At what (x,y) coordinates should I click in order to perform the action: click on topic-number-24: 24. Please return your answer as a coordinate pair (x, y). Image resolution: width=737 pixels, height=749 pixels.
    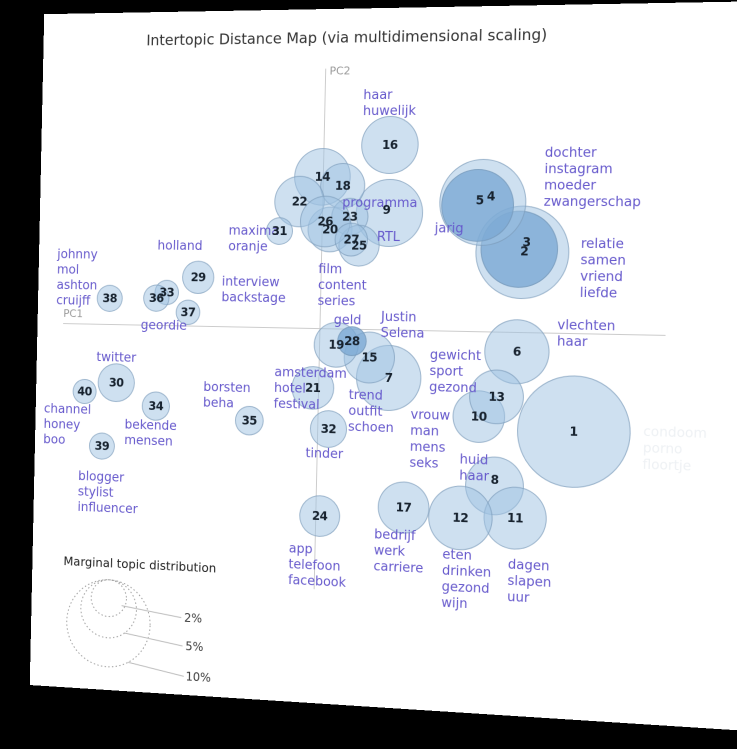
    Looking at the image, I should click on (319, 516).